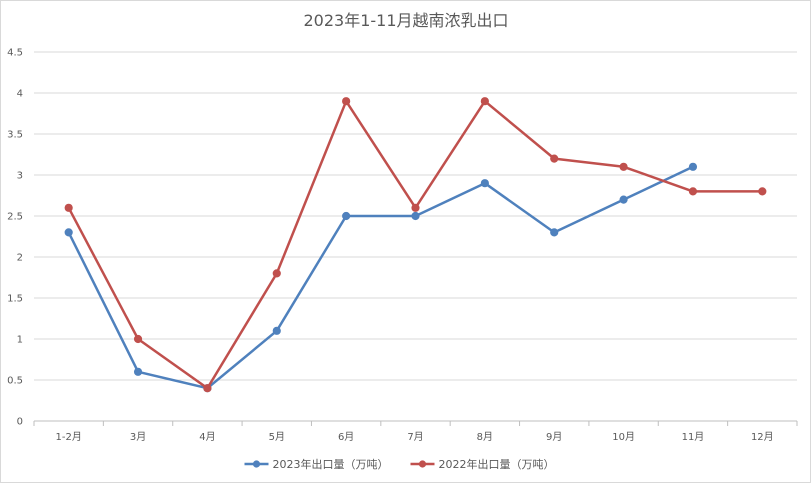  I want to click on x-tick-label: 1-2月, so click(69, 437).